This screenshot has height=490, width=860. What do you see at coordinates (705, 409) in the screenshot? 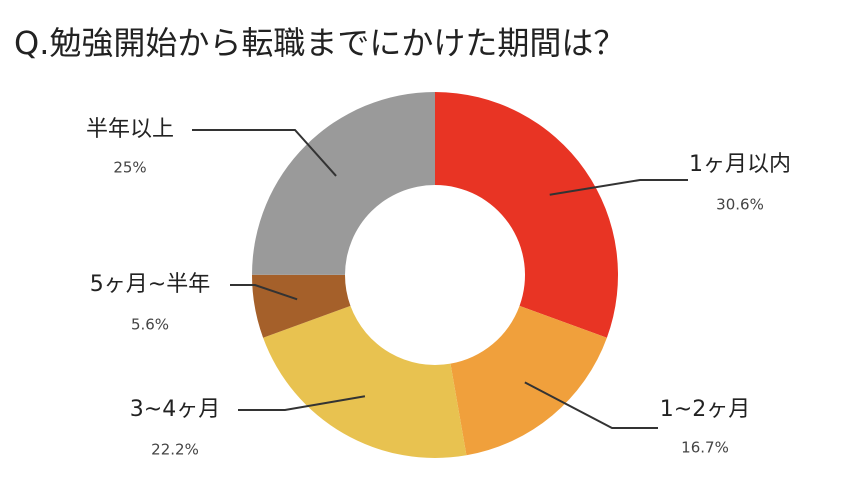
I see `slice-label: 1~2ヶ月` at bounding box center [705, 409].